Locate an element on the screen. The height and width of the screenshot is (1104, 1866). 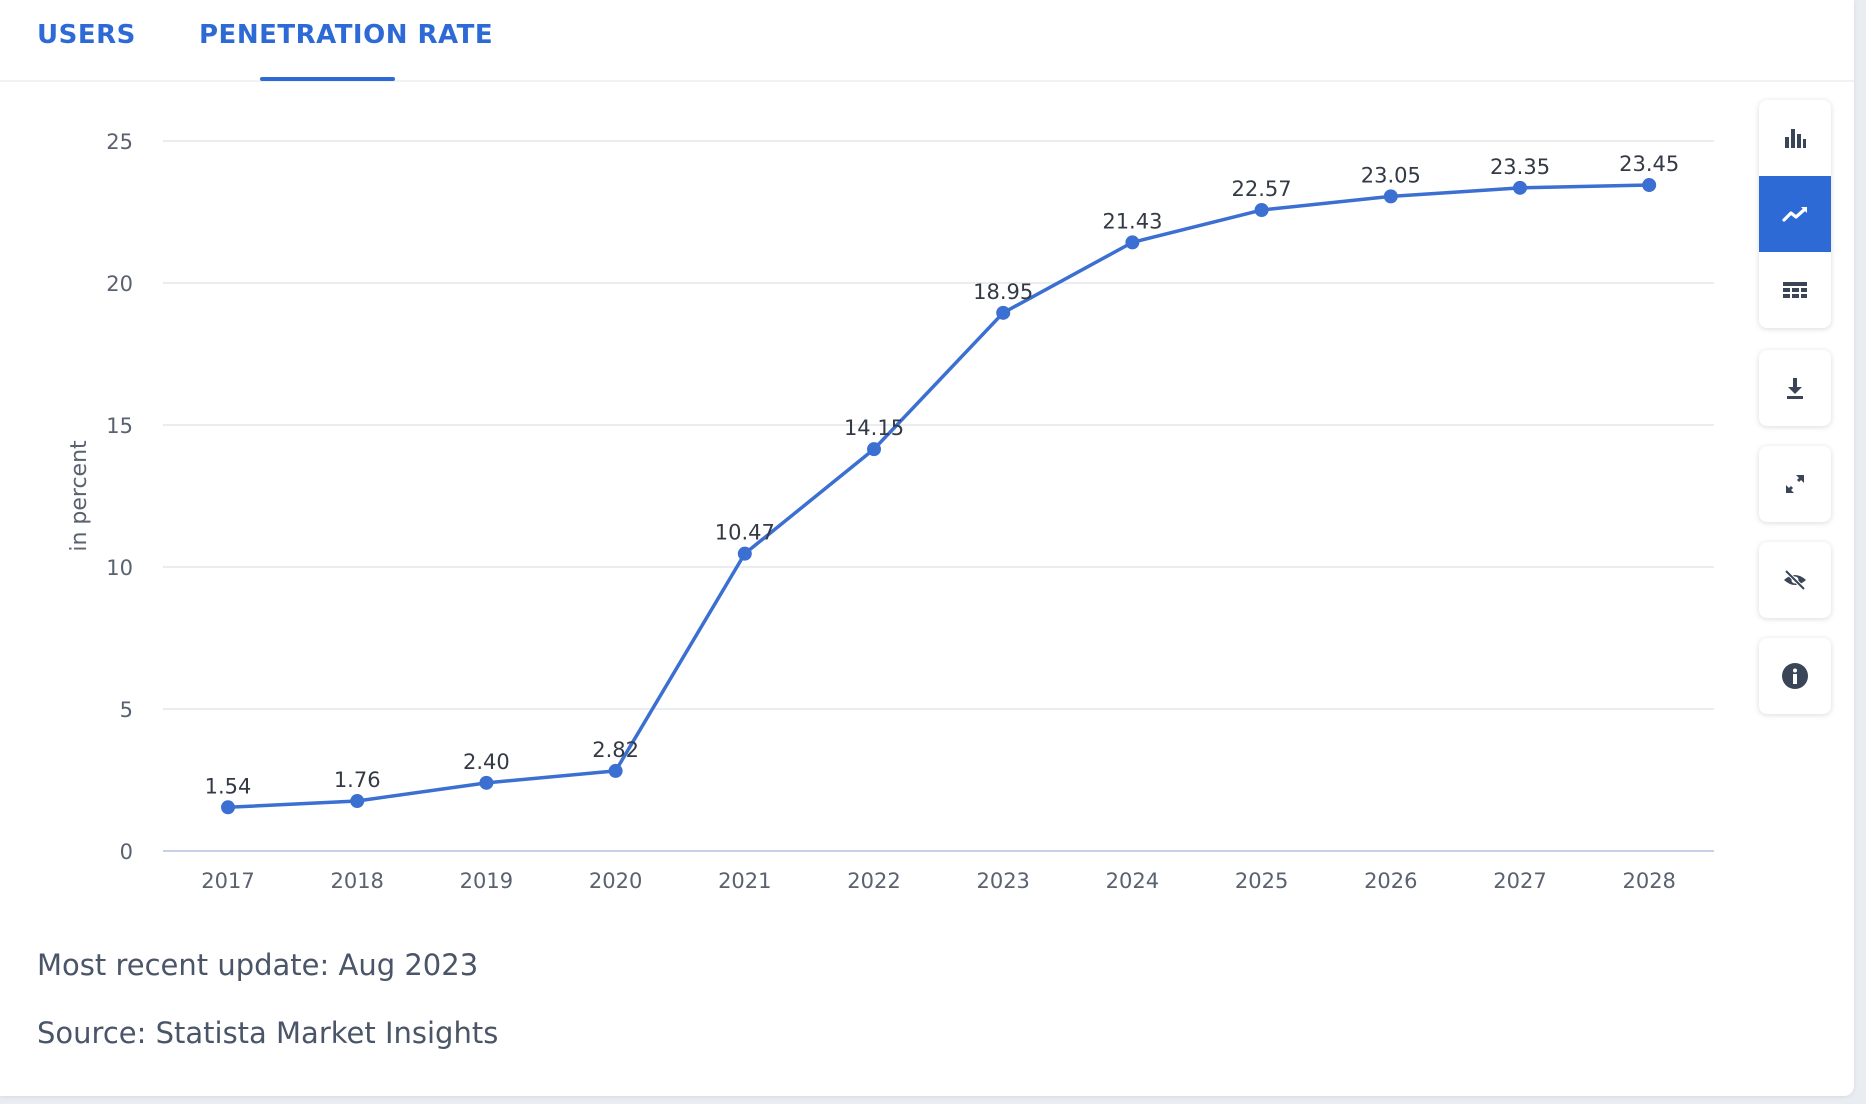
hide-button is located at coordinates (1795, 580).